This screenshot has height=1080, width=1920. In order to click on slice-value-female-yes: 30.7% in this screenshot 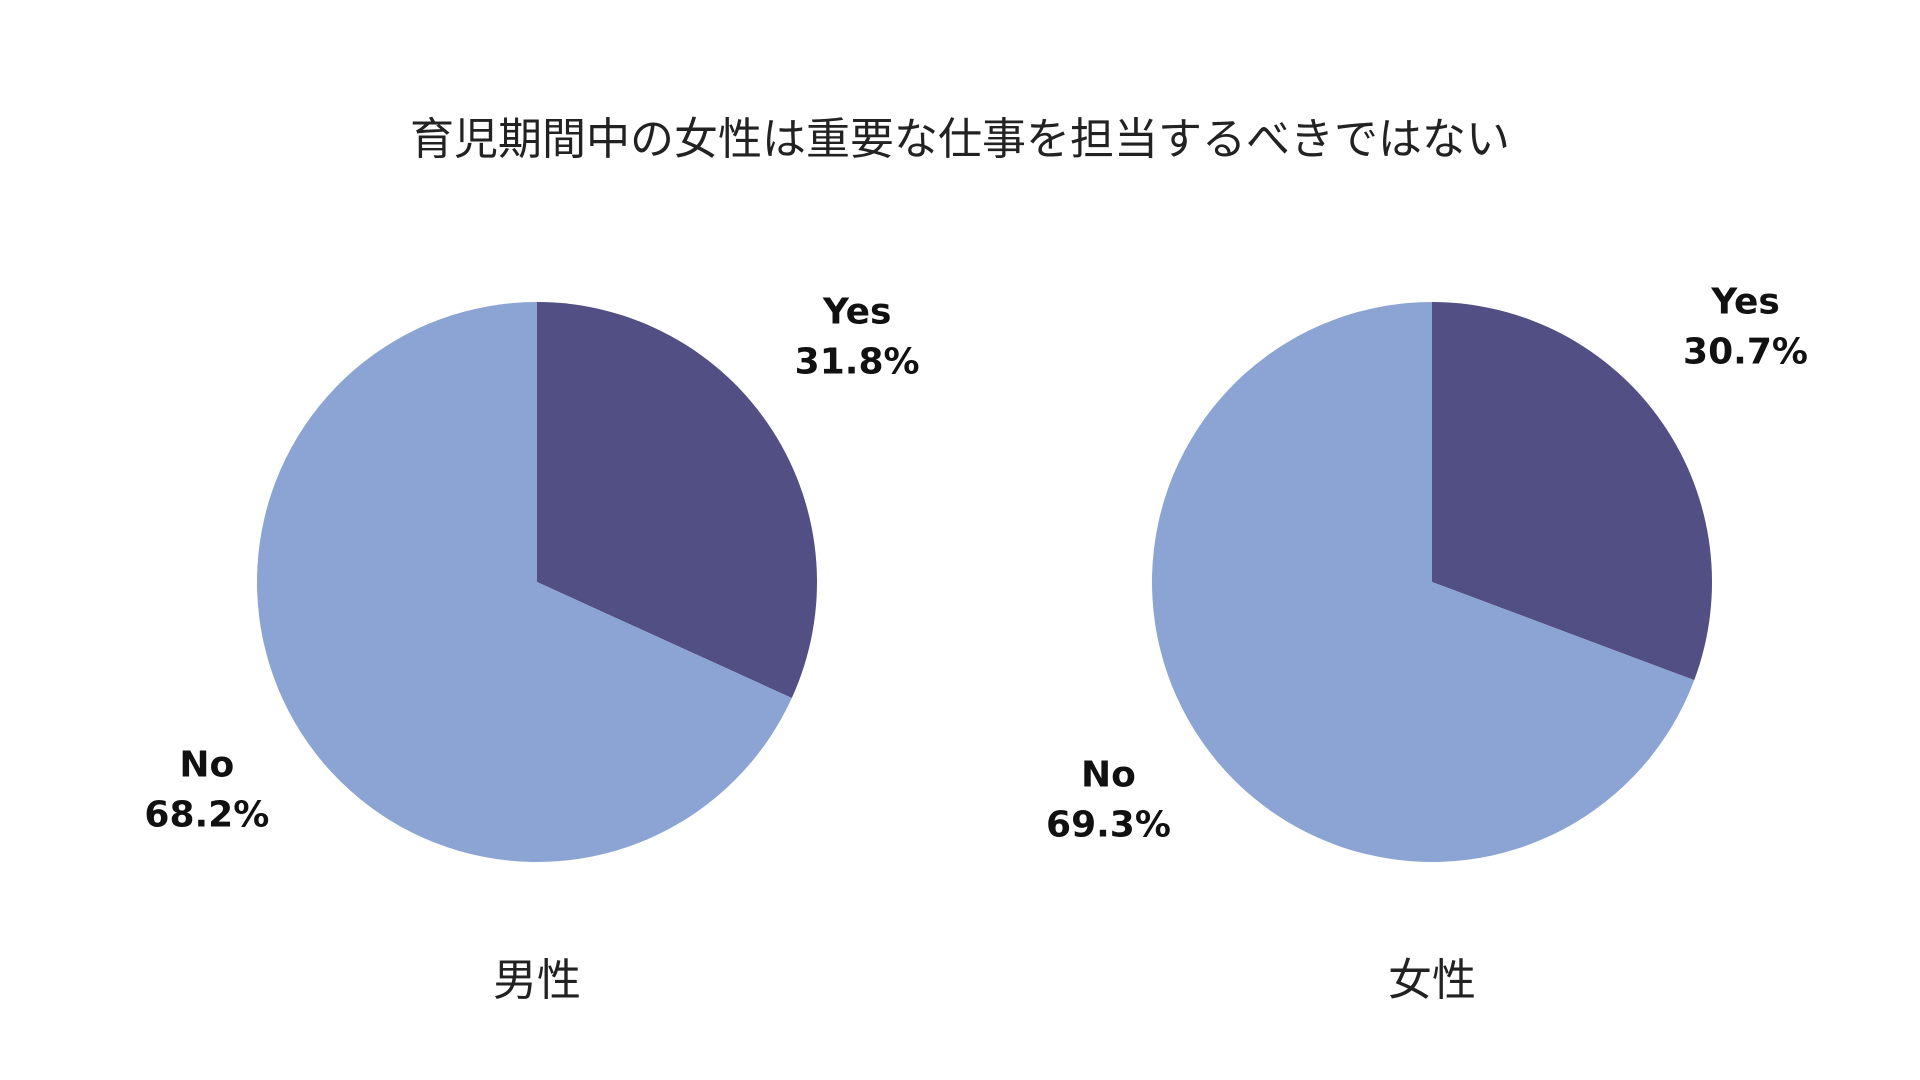, I will do `click(1745, 351)`.